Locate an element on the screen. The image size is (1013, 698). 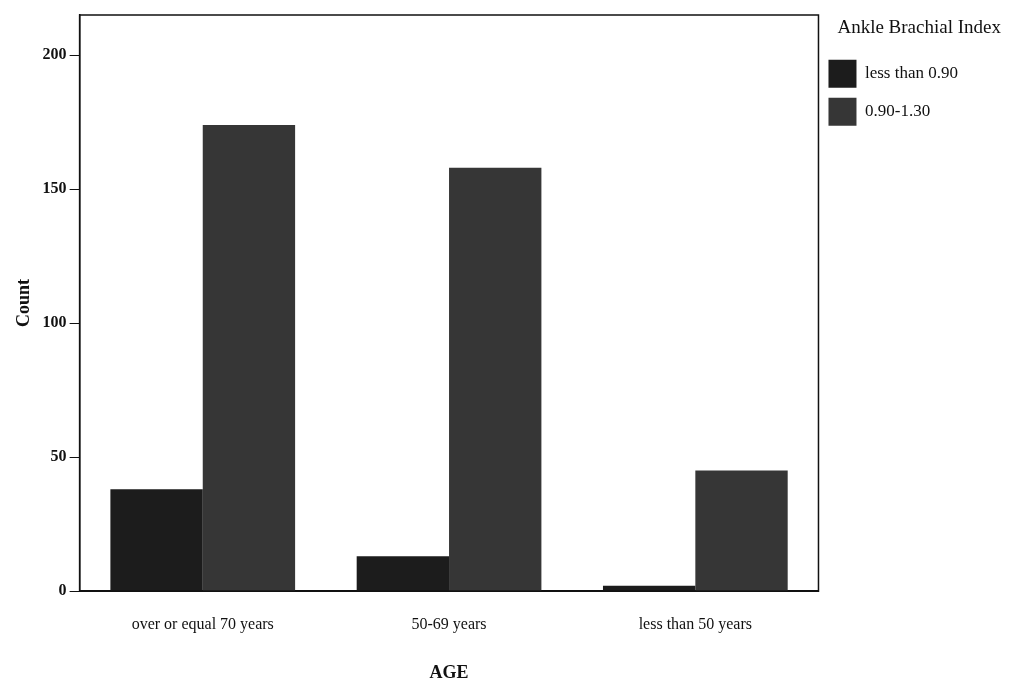
y-tick-label: 100 is located at coordinates (54, 322).